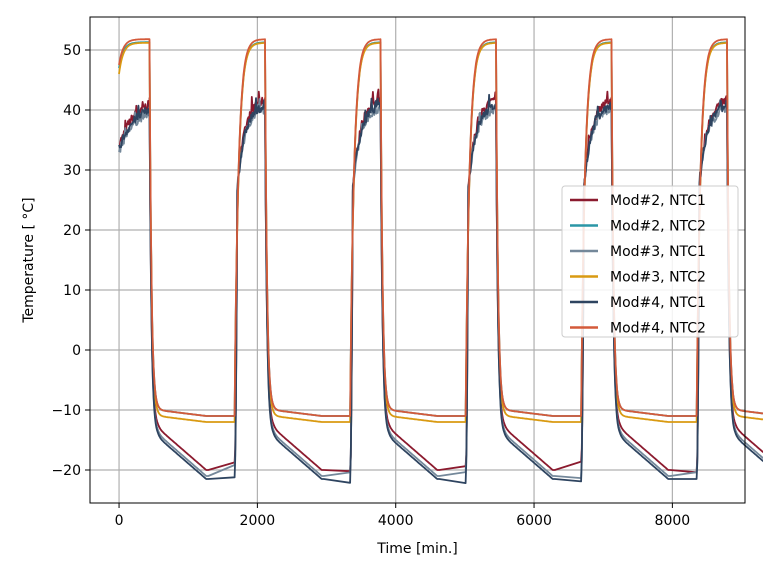  I want to click on y-tick-label: 10, so click(72, 291).